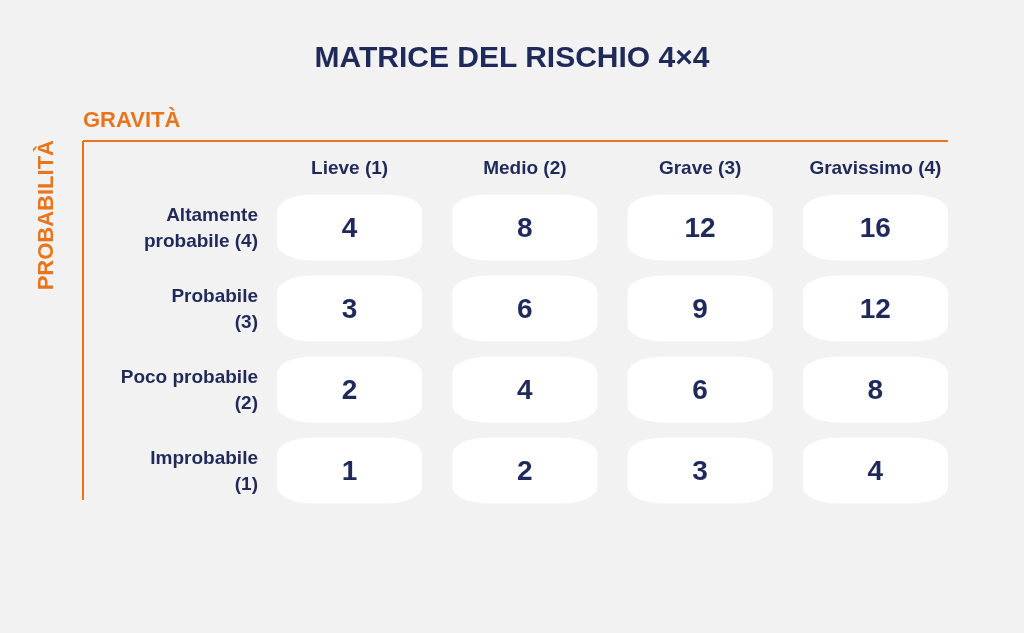 This screenshot has height=633, width=1024. Describe the element at coordinates (350, 167) in the screenshot. I see `x-tick-label: Lieve (1)` at that location.